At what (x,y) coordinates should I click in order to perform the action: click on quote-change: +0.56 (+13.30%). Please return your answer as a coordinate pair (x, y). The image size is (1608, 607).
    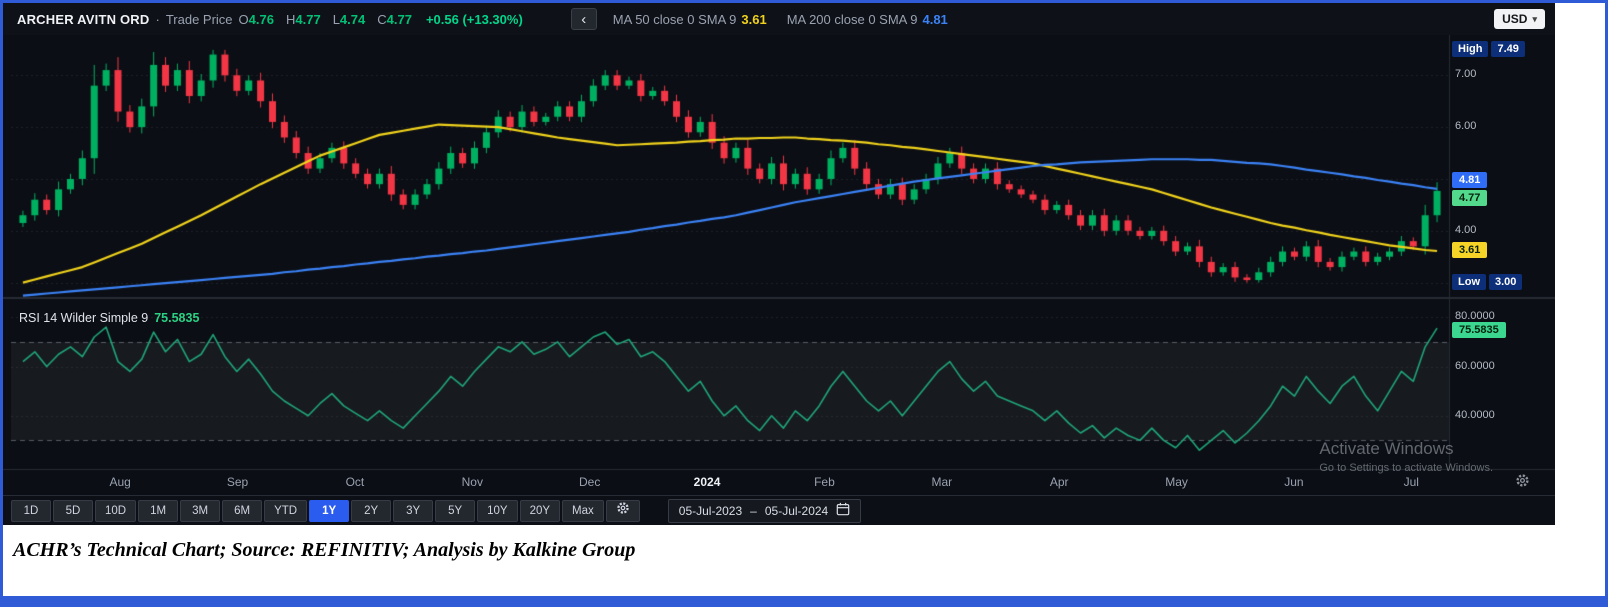
    Looking at the image, I should click on (474, 19).